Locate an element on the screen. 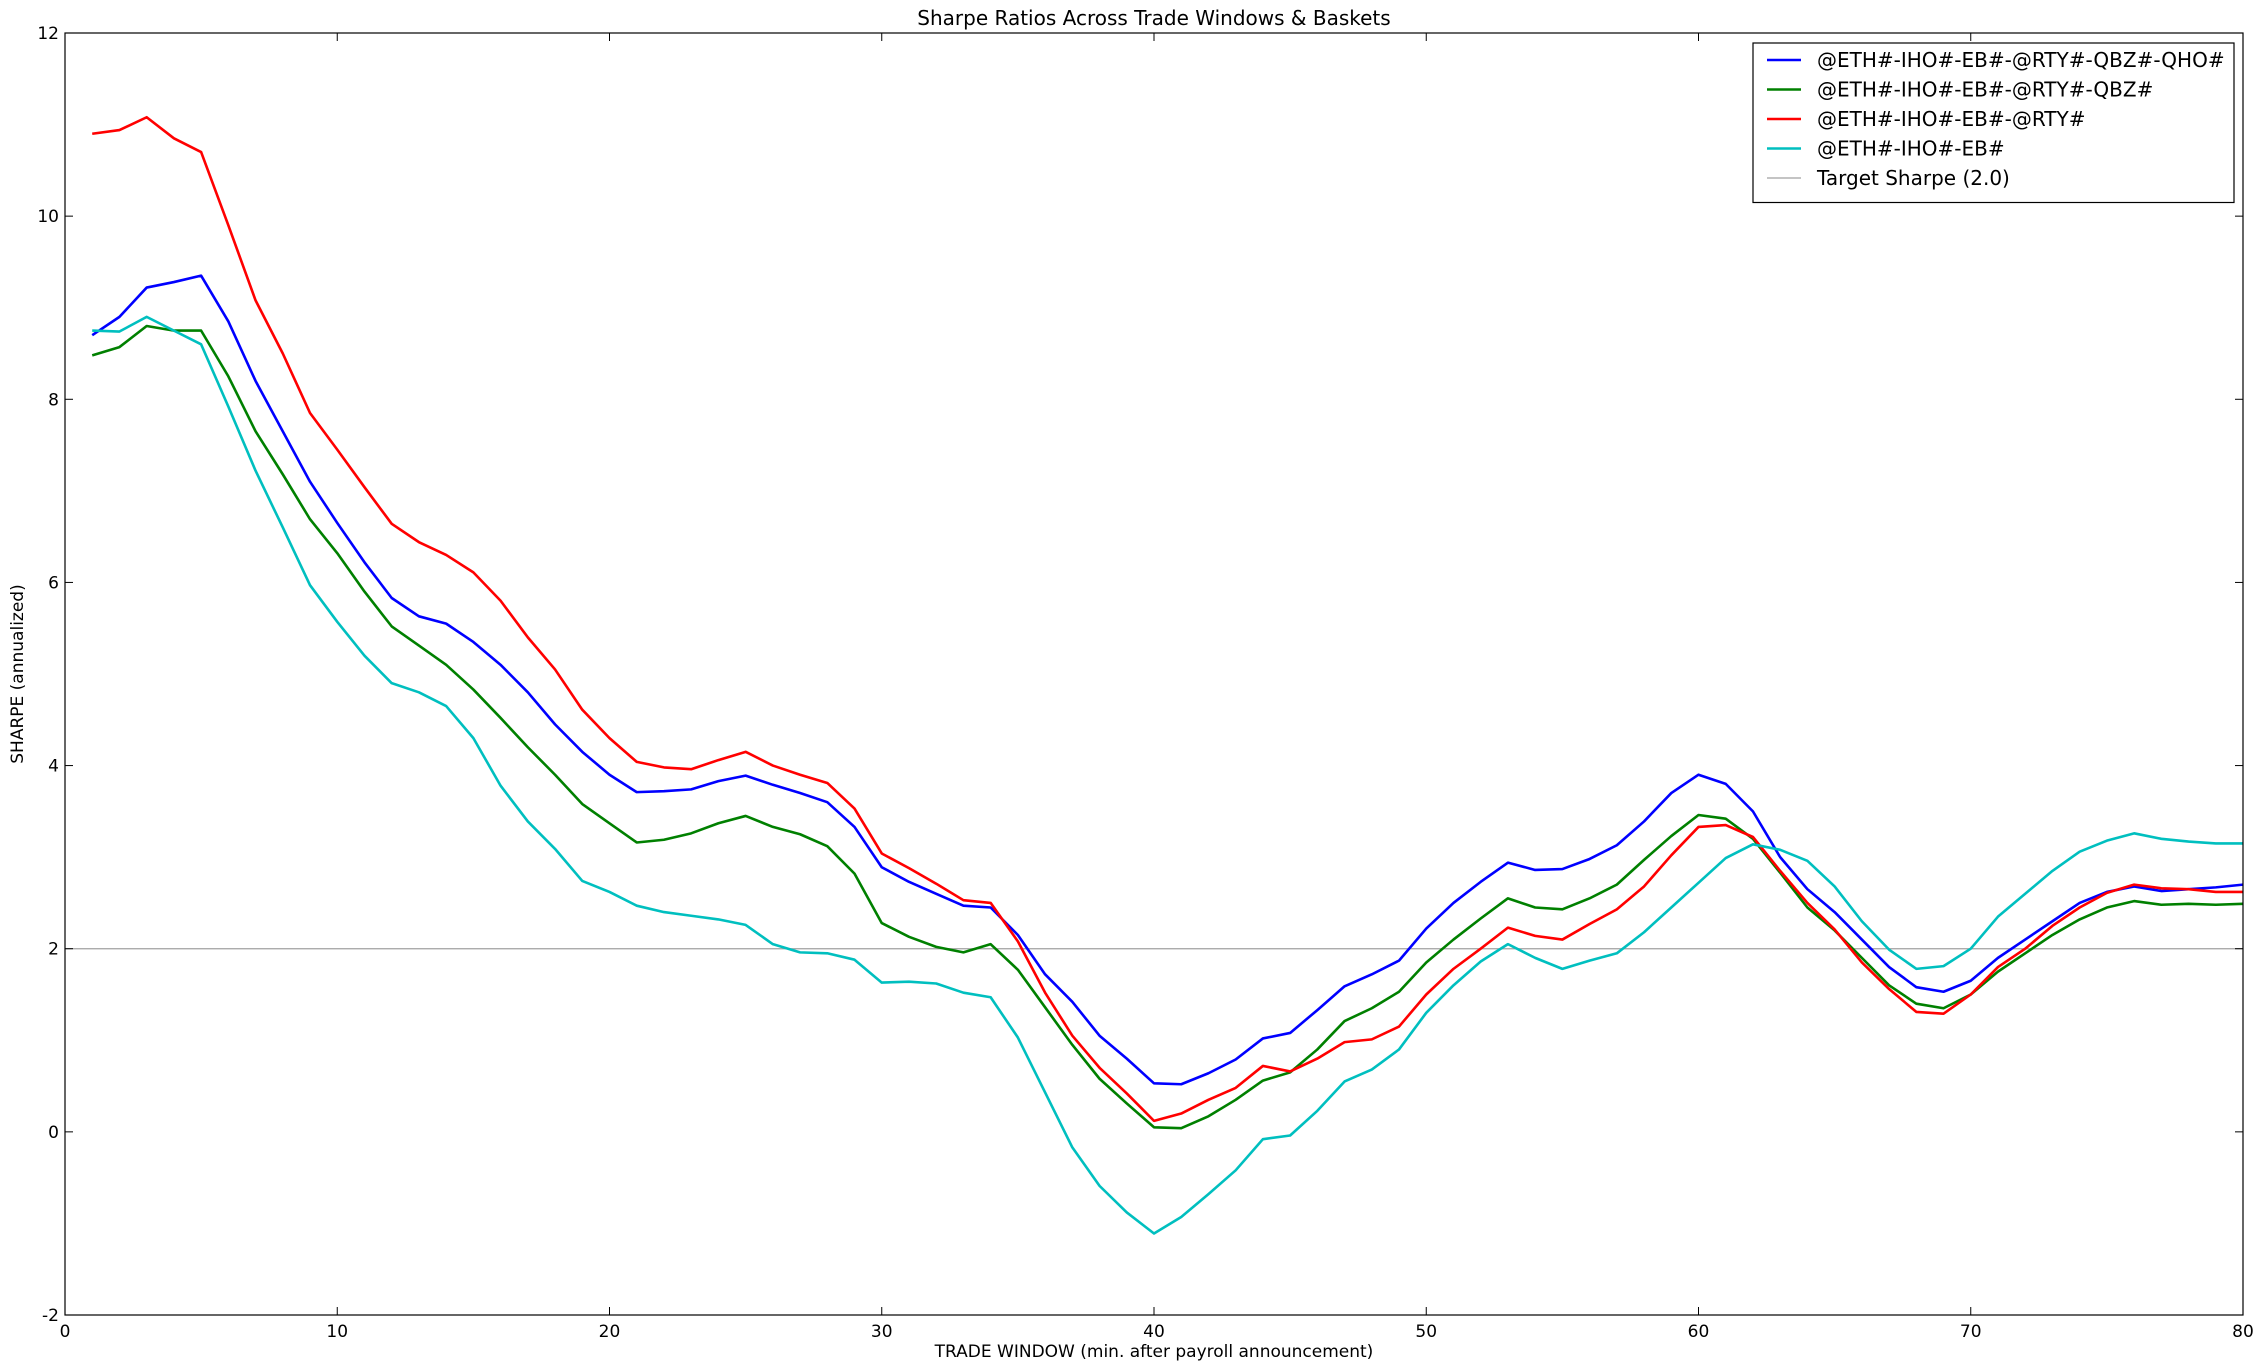 Image resolution: width=2255 pixels, height=1370 pixels. x-tick-label: 20 is located at coordinates (610, 1332).